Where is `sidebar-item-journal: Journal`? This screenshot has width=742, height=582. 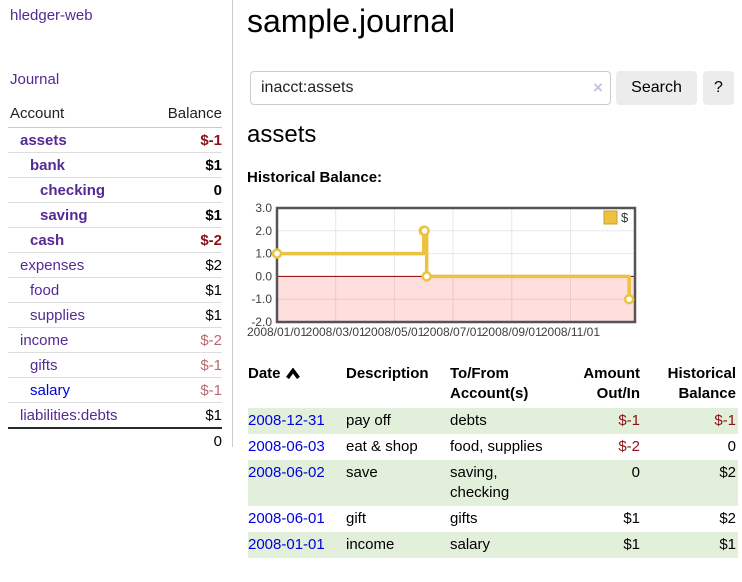
sidebar-item-journal: Journal is located at coordinates (35, 79).